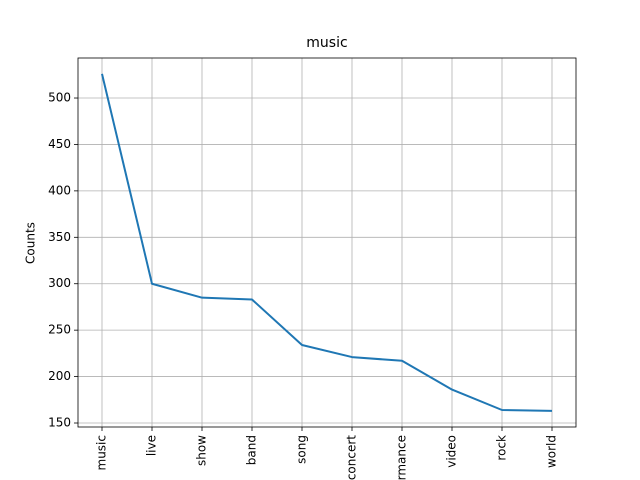 This screenshot has width=640, height=480. I want to click on x-tick-label: rock, so click(502, 448).